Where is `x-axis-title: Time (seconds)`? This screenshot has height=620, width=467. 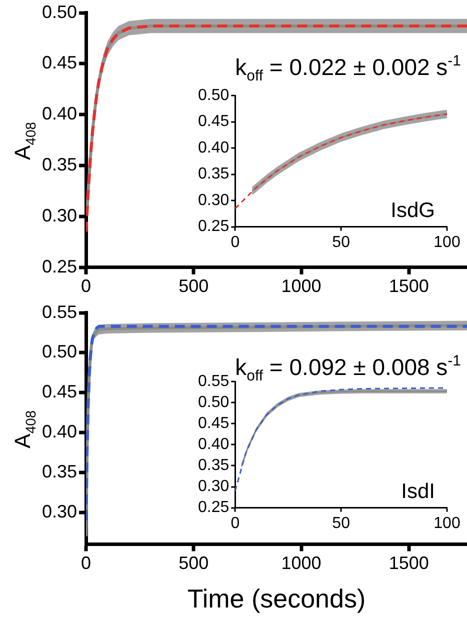 x-axis-title: Time (seconds) is located at coordinates (276, 599).